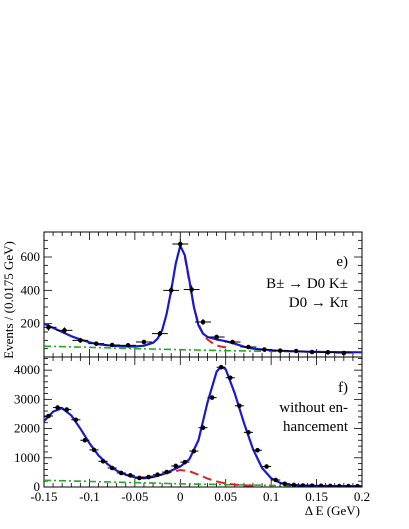  I want to click on y-tick-label: 3000, so click(27, 398).